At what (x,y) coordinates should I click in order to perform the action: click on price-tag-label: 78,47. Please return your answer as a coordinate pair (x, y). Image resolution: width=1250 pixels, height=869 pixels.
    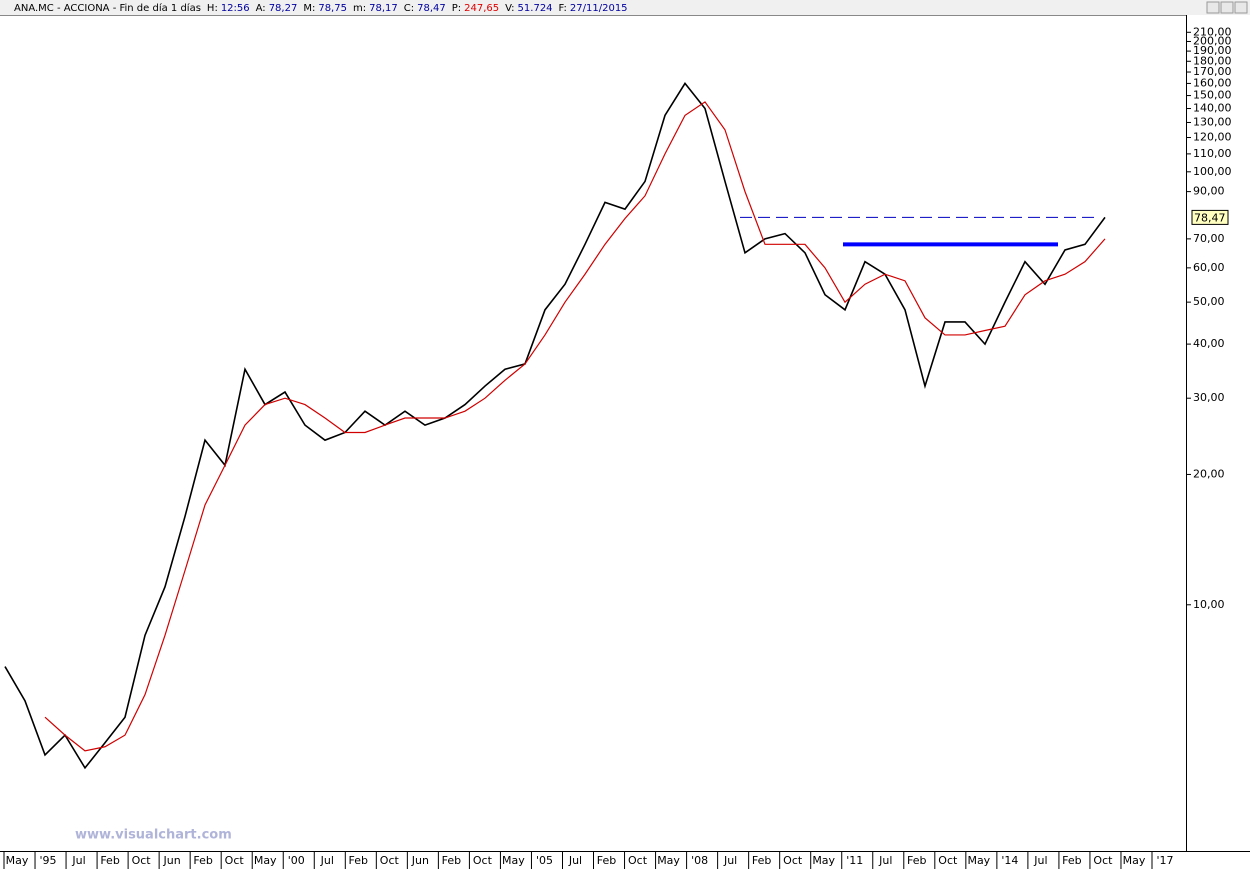
    Looking at the image, I should click on (1210, 217).